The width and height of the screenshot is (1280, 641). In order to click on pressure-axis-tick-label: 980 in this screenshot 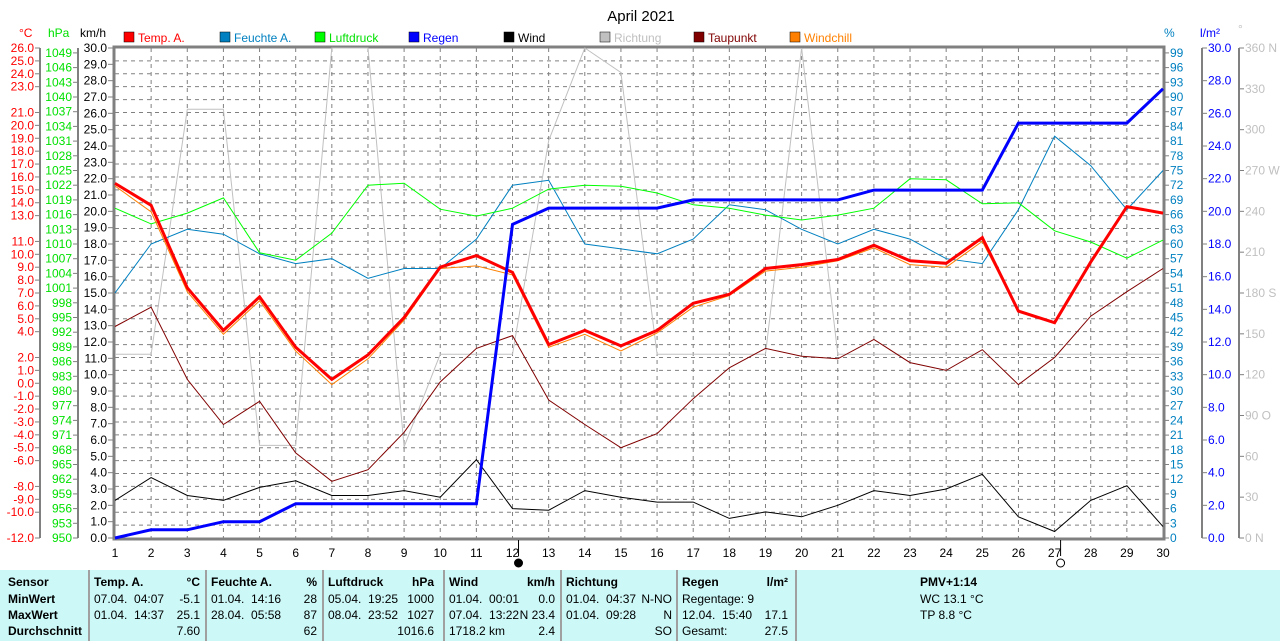, I will do `click(62, 391)`.